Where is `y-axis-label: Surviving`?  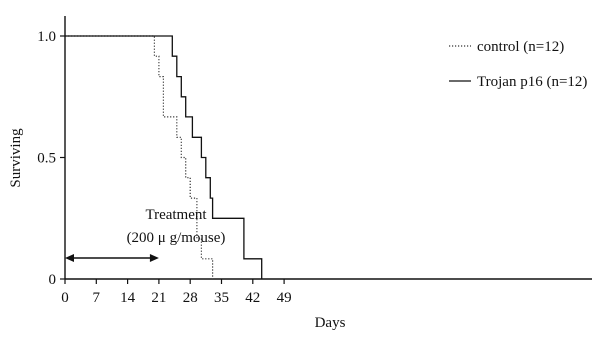 y-axis-label: Surviving is located at coordinates (16, 158).